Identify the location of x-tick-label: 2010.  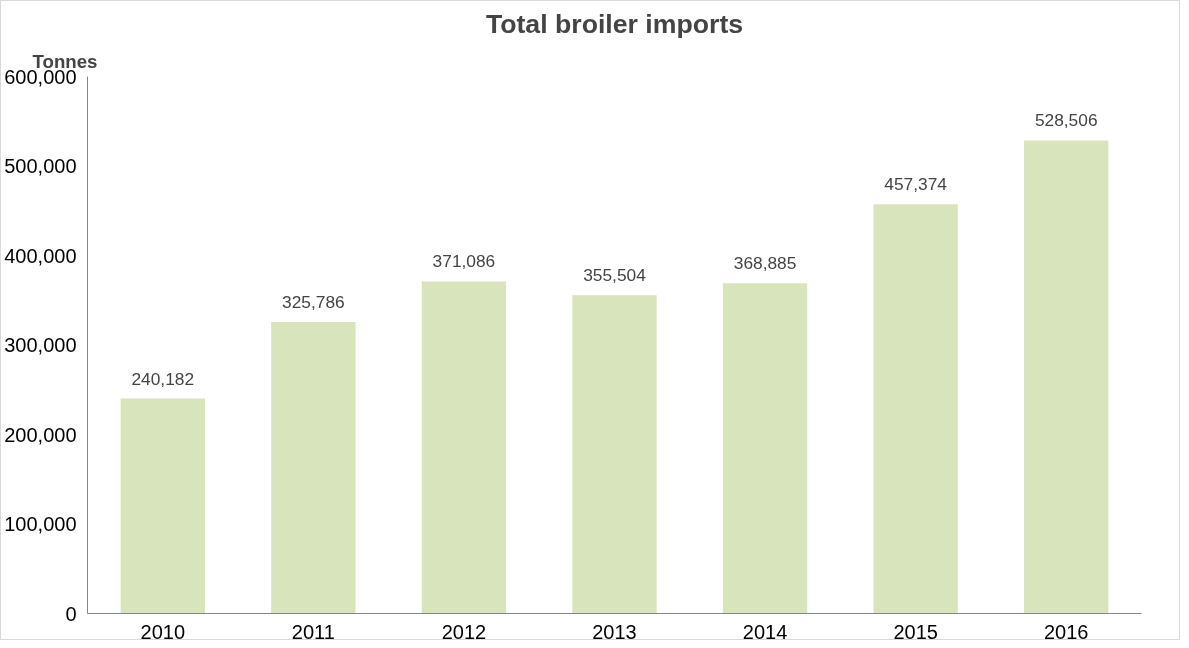
(163, 631).